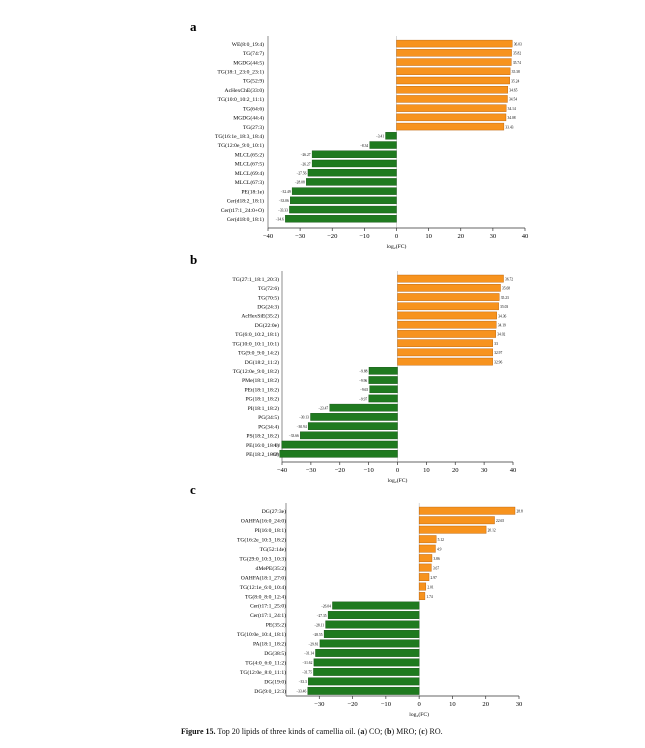  What do you see at coordinates (262, 362) in the screenshot?
I see `category-label: DG(18:2_11:2)` at bounding box center [262, 362].